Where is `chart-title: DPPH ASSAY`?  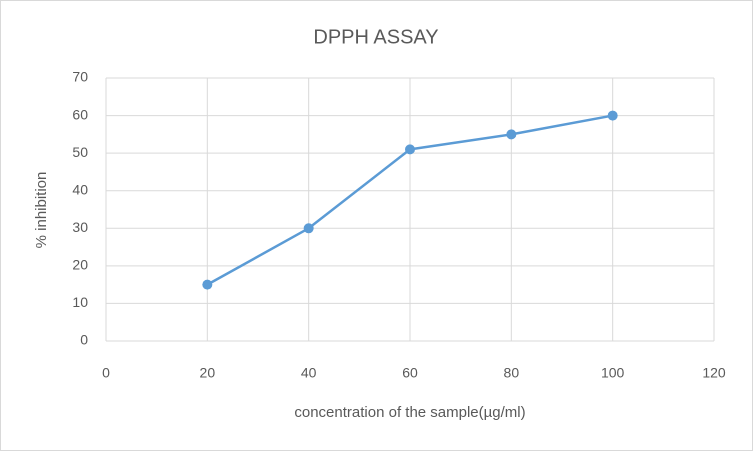 chart-title: DPPH ASSAY is located at coordinates (375, 37).